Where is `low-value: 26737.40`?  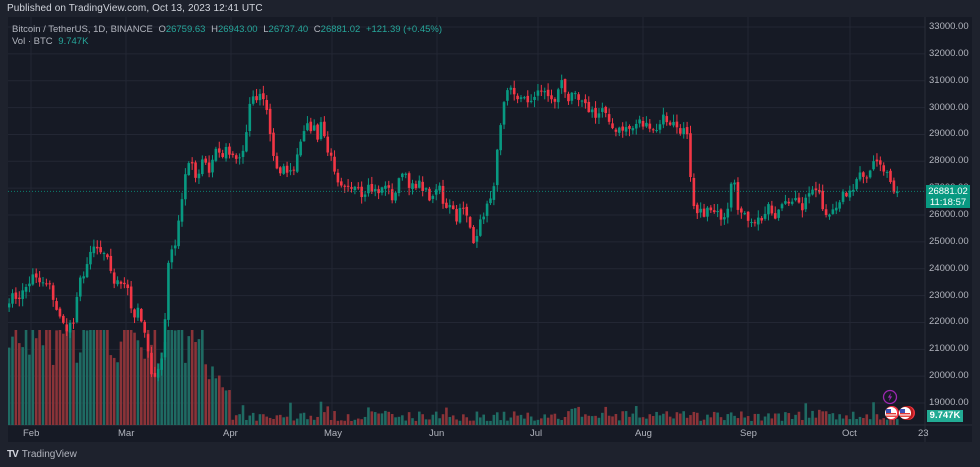 low-value: 26737.40 is located at coordinates (288, 29).